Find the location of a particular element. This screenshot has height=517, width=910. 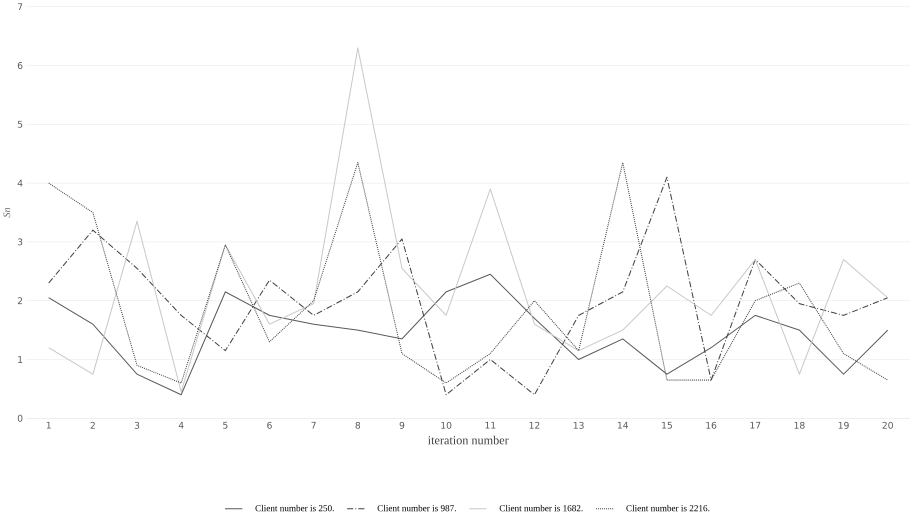

x-axis-title: iteration number is located at coordinates (468, 440).